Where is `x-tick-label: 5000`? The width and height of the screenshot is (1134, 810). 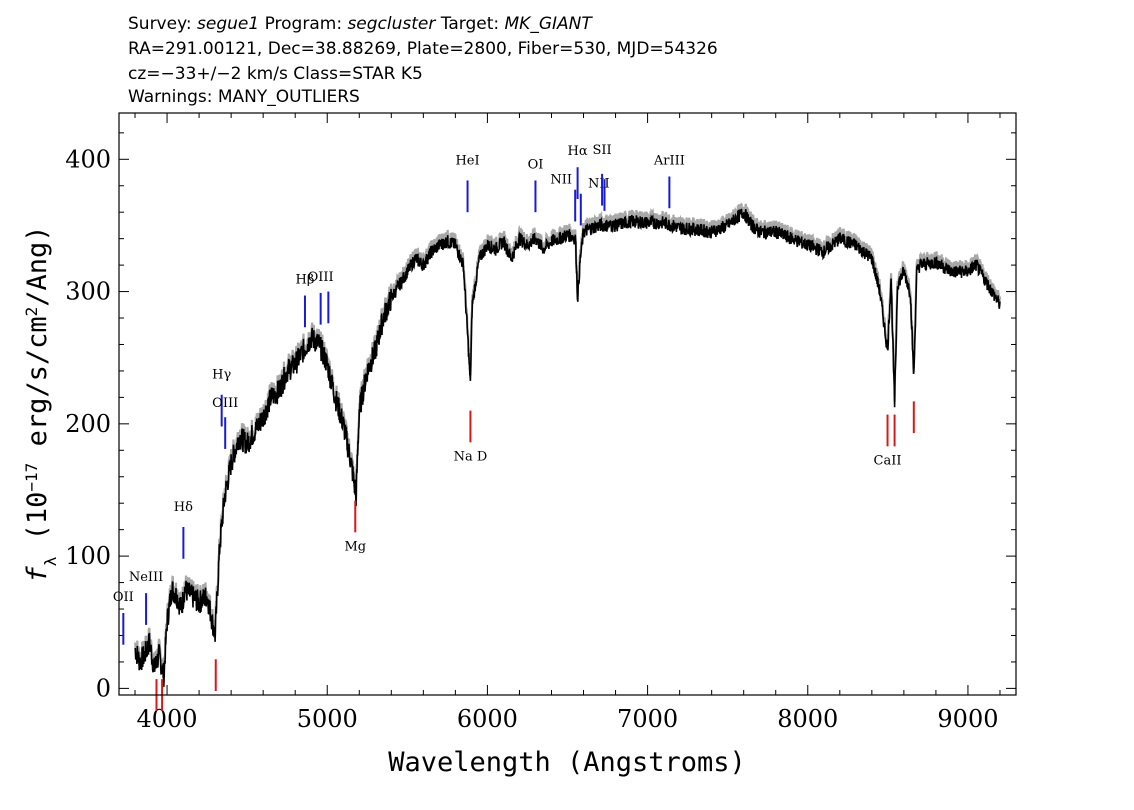 x-tick-label: 5000 is located at coordinates (327, 719).